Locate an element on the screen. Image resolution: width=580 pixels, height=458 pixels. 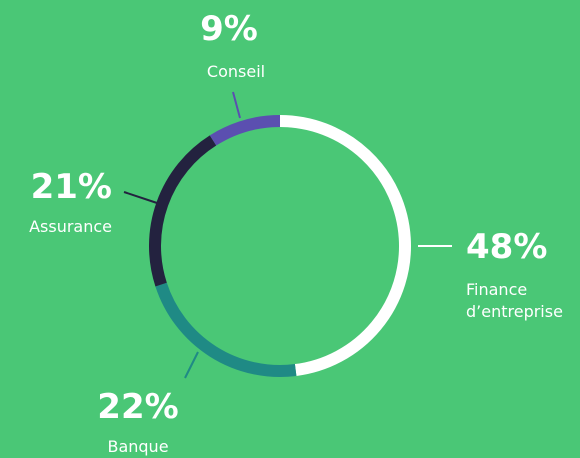
value-label: 48% is located at coordinates (507, 247).